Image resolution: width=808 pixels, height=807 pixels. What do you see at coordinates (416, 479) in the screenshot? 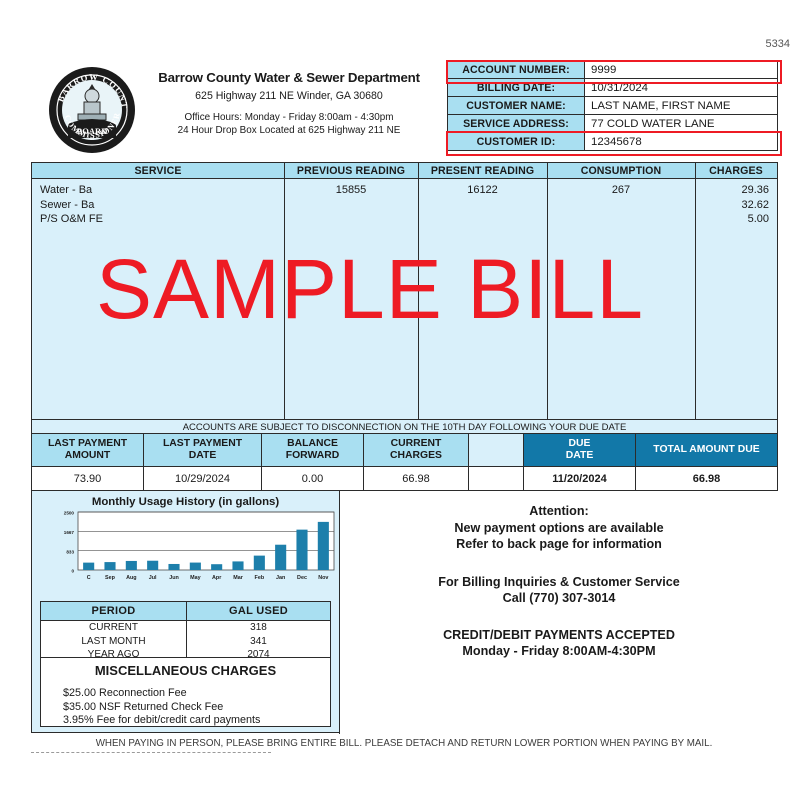
I see `current-charges-value: 66.98` at bounding box center [416, 479].